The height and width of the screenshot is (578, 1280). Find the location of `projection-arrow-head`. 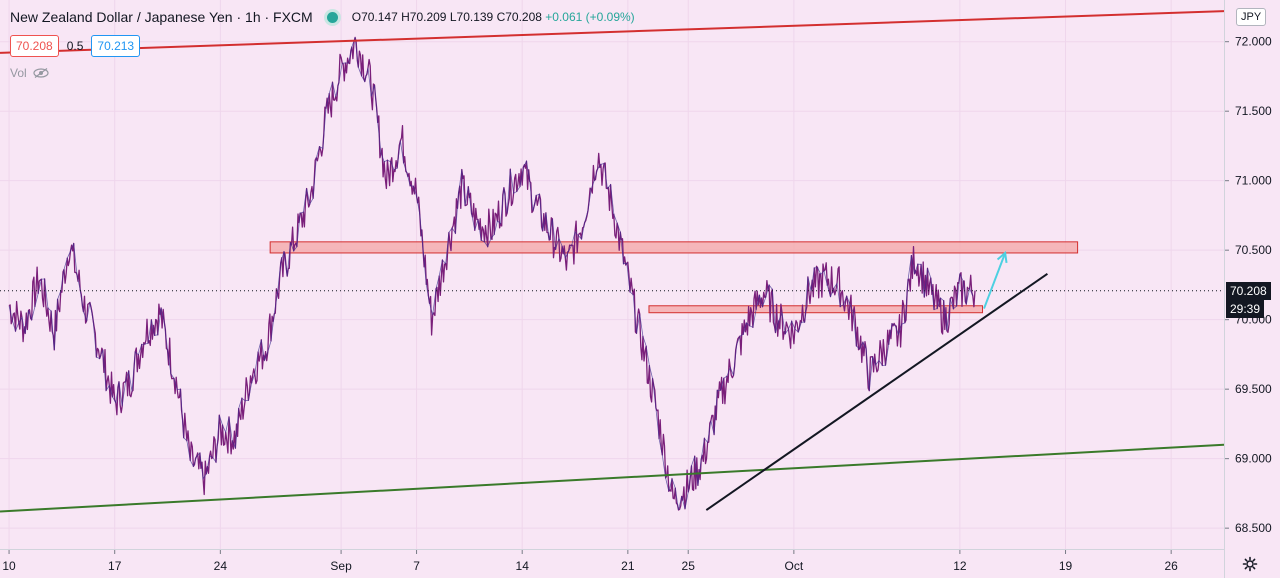

projection-arrow-head is located at coordinates (1002, 257).